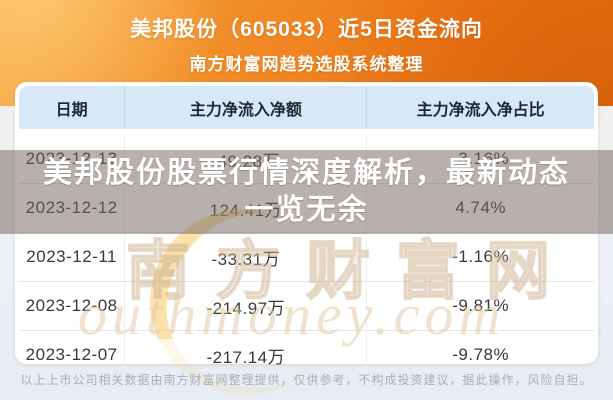  What do you see at coordinates (246, 110) in the screenshot?
I see `column-header-net-inflow: 主力净流入净额` at bounding box center [246, 110].